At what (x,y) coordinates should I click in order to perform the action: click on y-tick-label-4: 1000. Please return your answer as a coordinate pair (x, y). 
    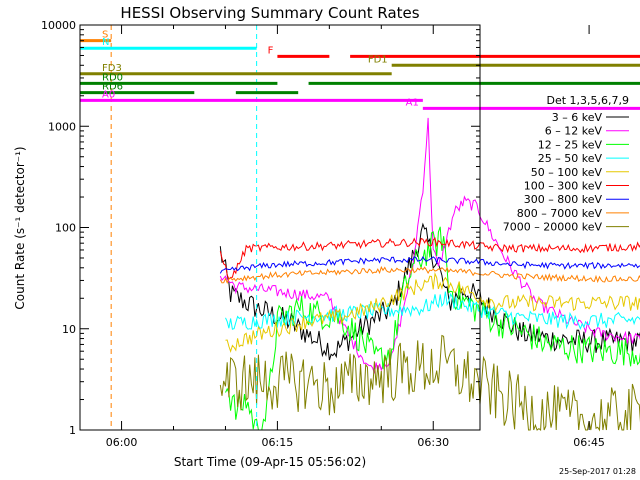
    Looking at the image, I should click on (62, 126).